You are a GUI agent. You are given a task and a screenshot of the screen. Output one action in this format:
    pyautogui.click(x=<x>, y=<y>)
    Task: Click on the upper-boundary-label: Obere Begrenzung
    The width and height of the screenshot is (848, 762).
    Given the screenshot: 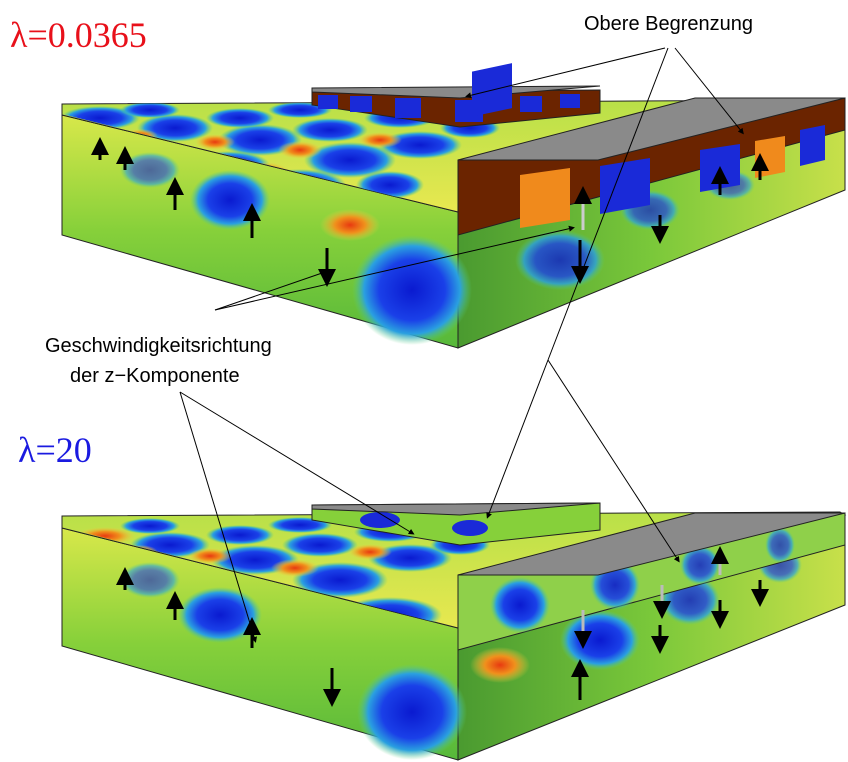 What is the action you would take?
    pyautogui.click(x=668, y=24)
    